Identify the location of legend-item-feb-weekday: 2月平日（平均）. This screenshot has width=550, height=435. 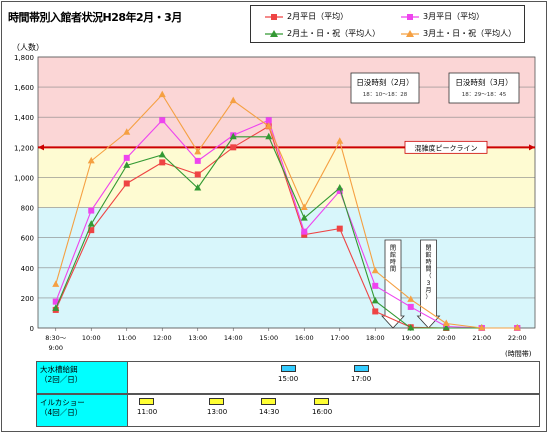
(306, 16).